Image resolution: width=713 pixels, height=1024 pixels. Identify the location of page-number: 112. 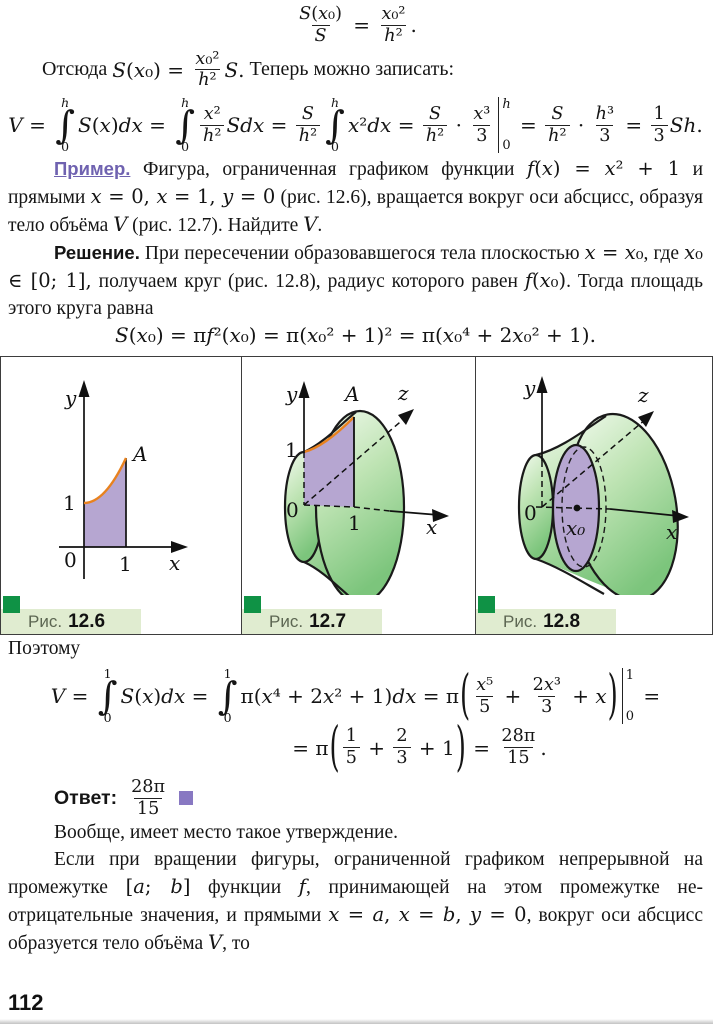
(26, 1002).